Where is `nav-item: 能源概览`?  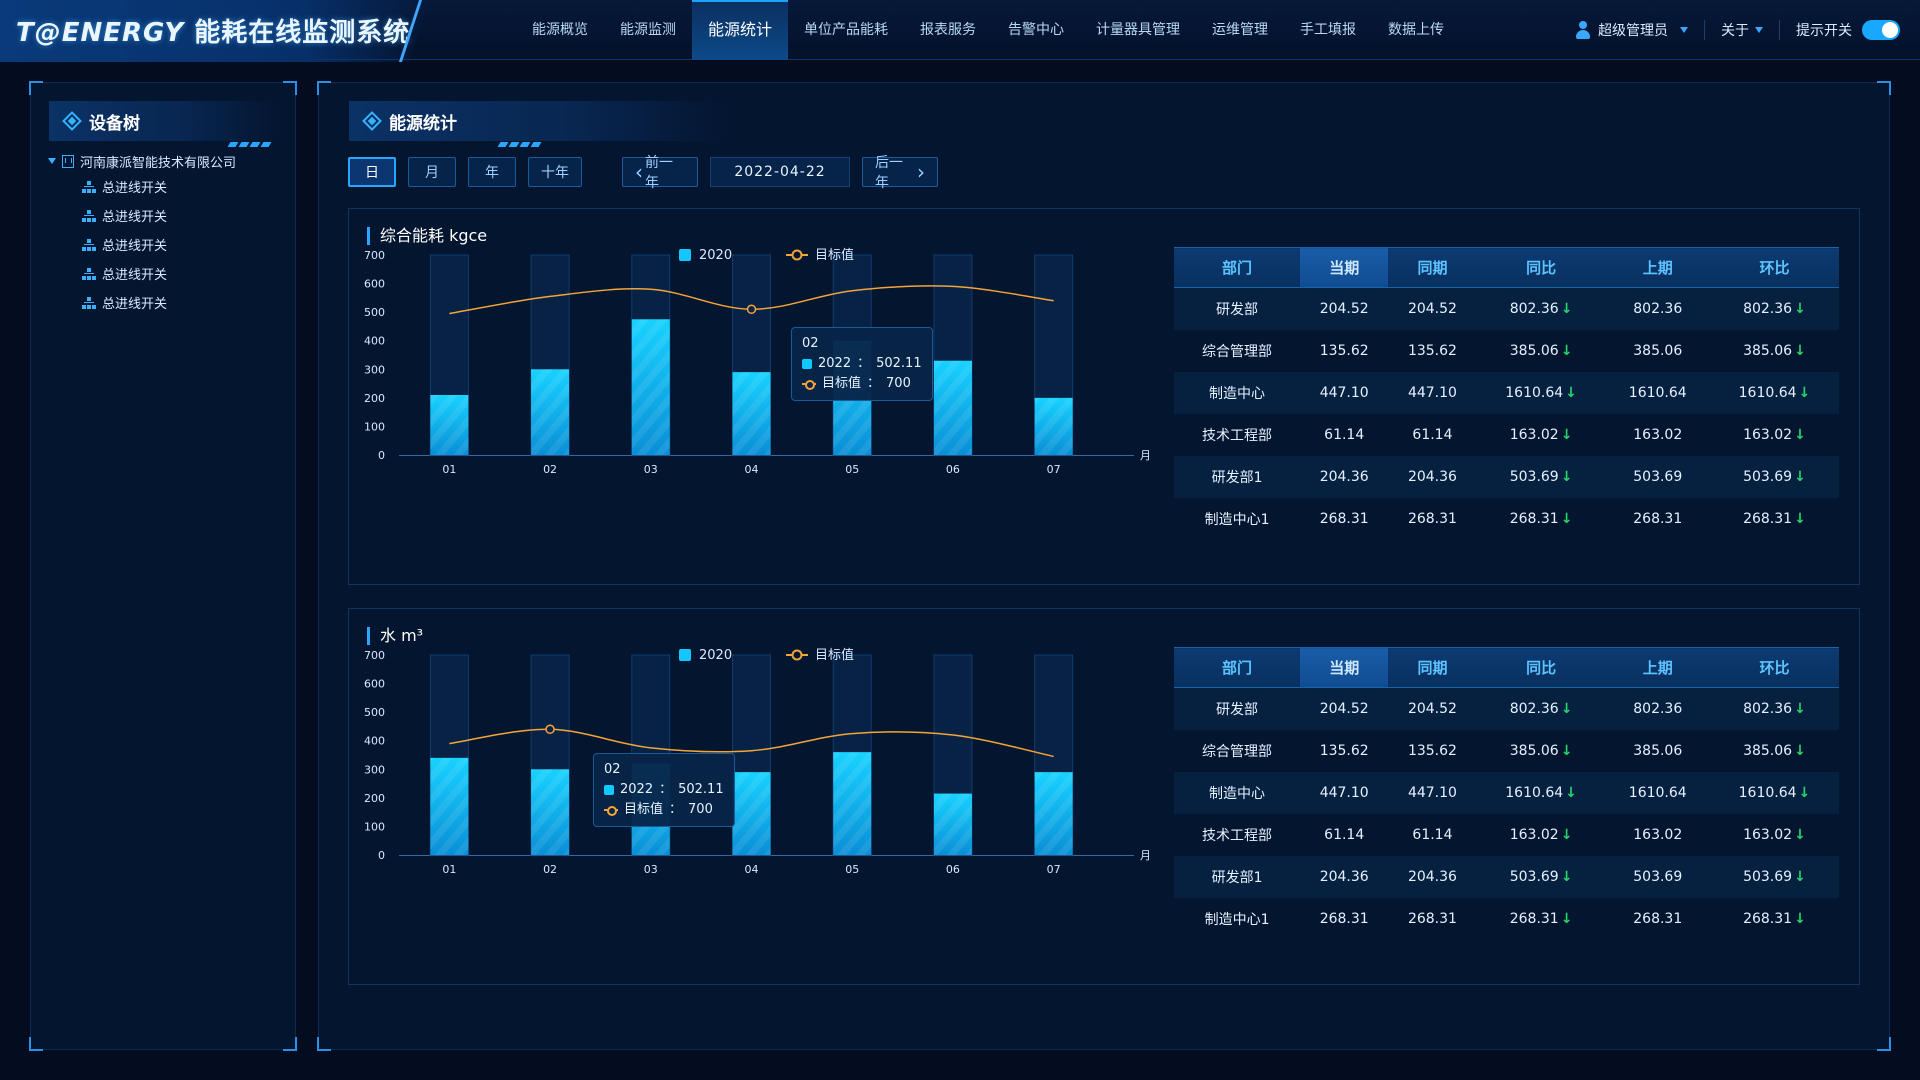
nav-item: 能源概览 is located at coordinates (560, 30).